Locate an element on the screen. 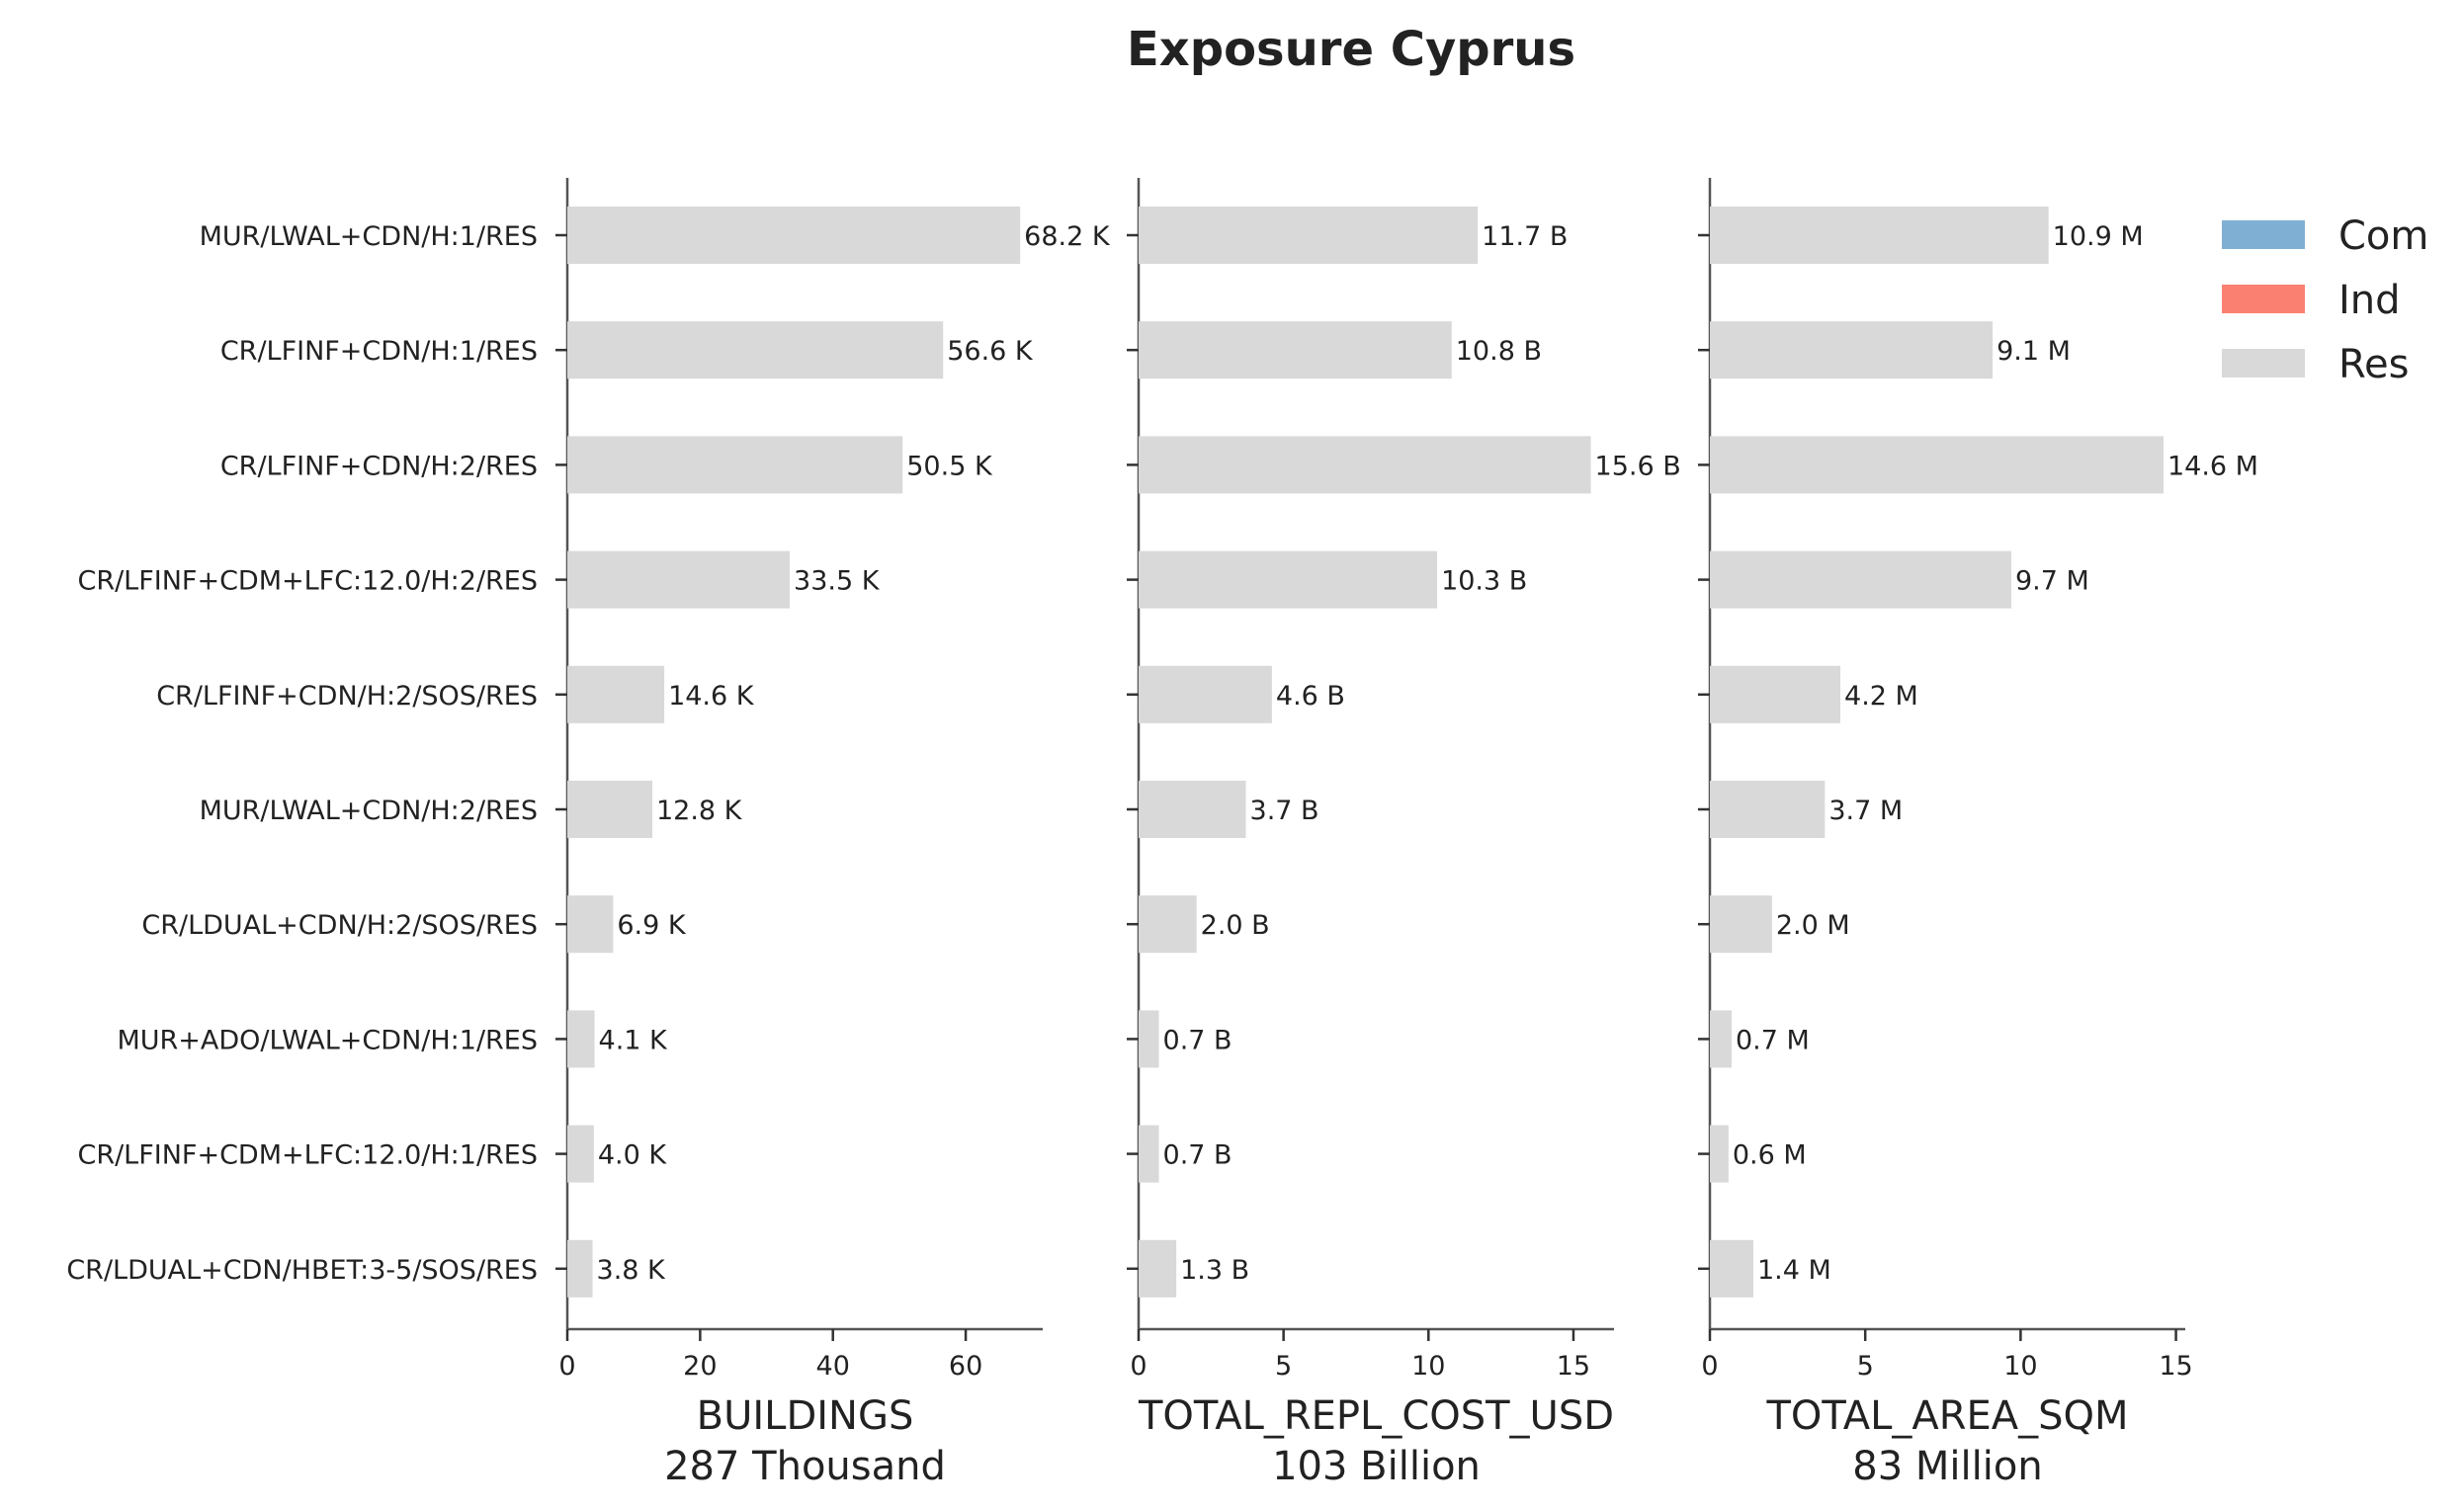 This screenshot has height=1511, width=2464. category-label: MUR/LWAL+CDN/H:2/RES is located at coordinates (369, 811).